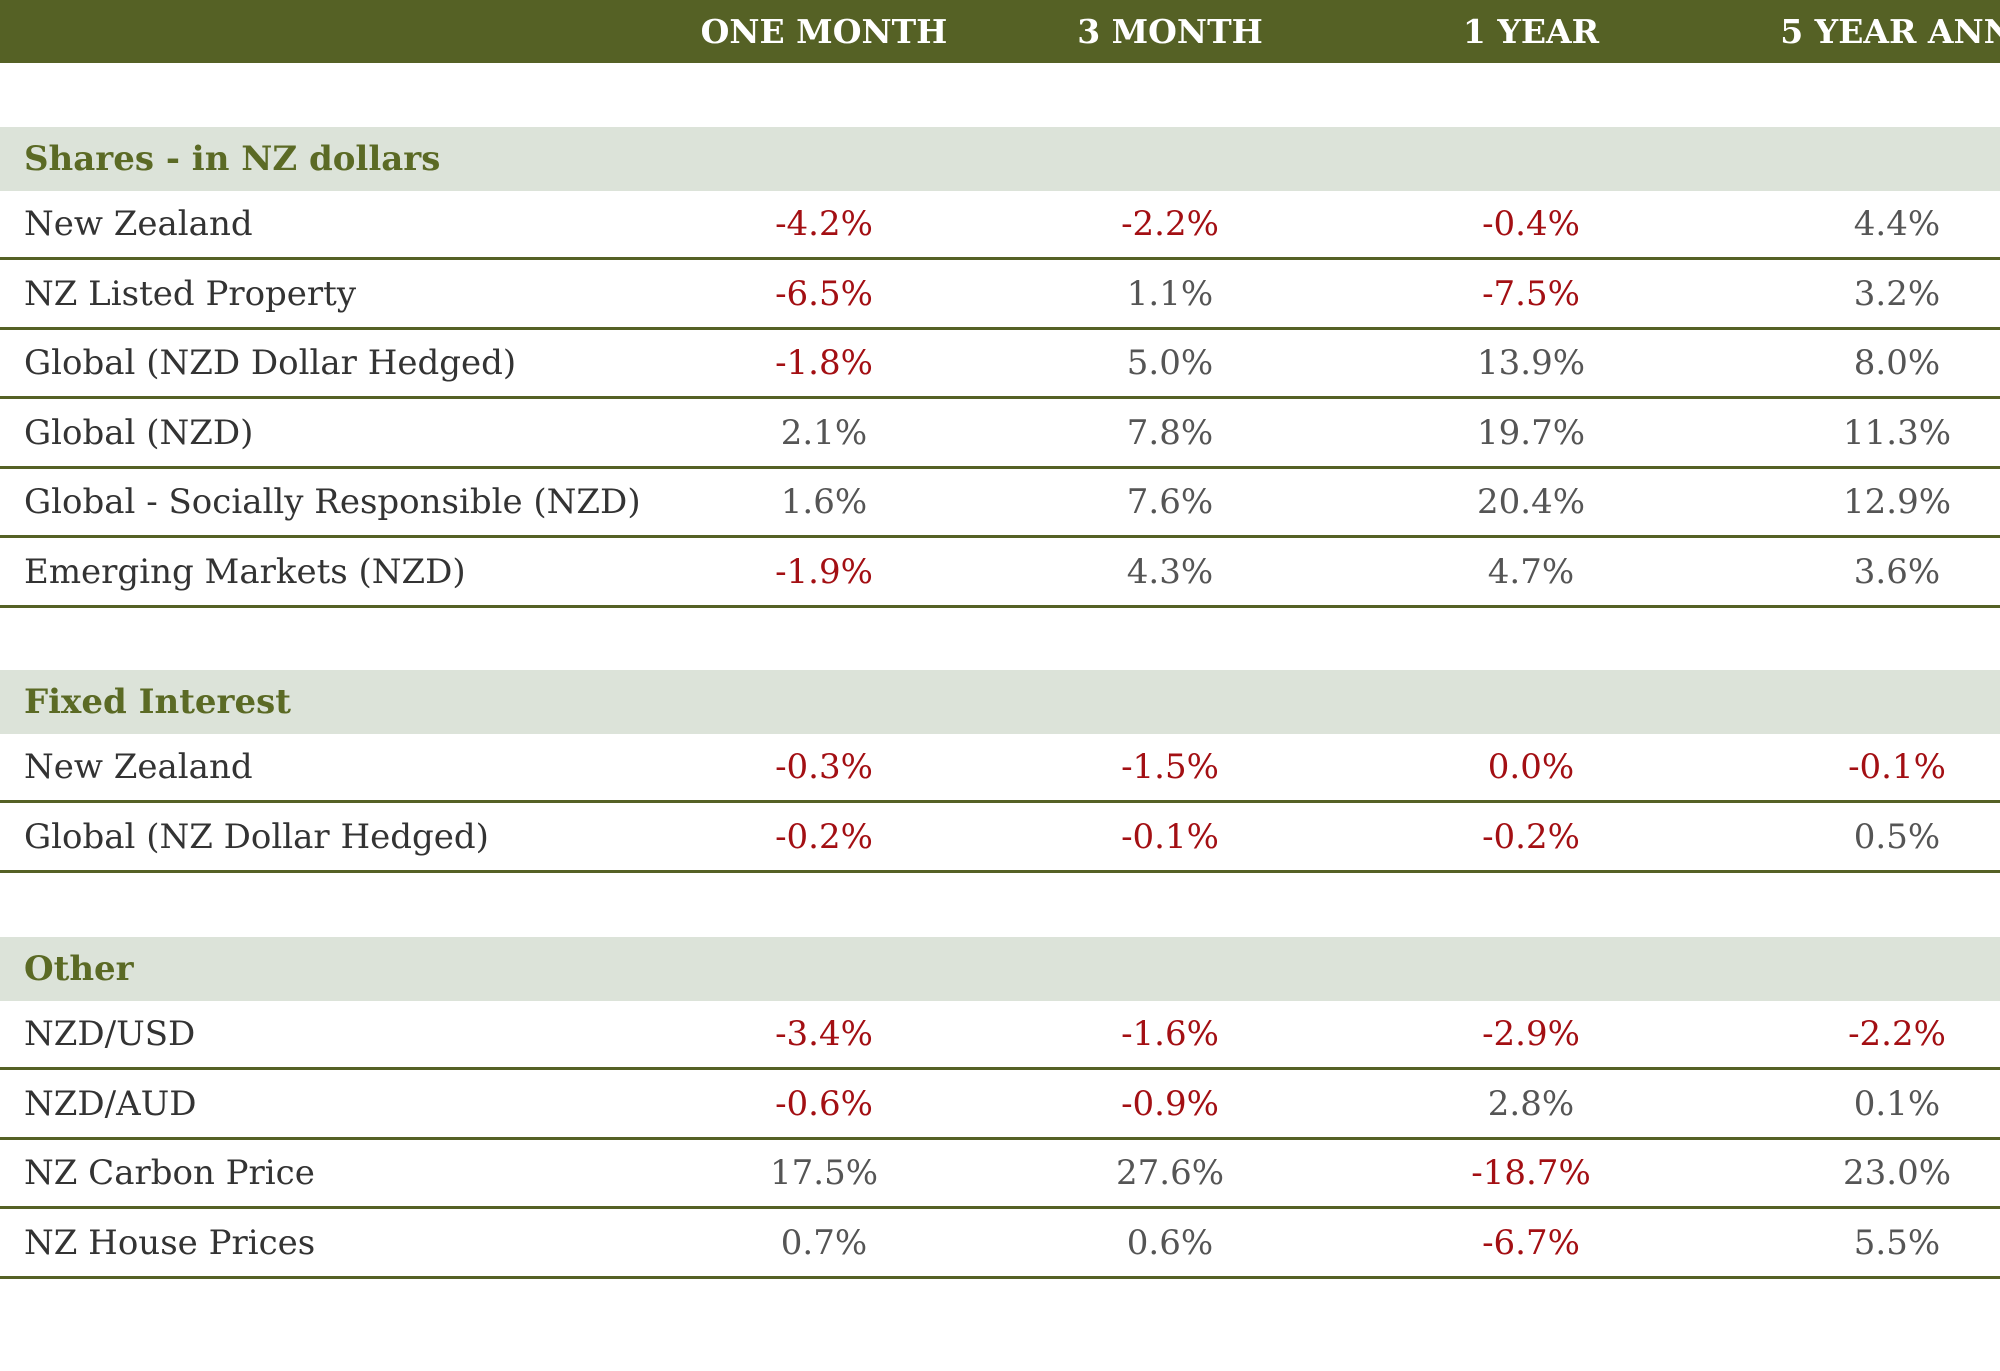 The height and width of the screenshot is (1371, 2000). What do you see at coordinates (824, 767) in the screenshot?
I see `value-cell: -0.3%` at bounding box center [824, 767].